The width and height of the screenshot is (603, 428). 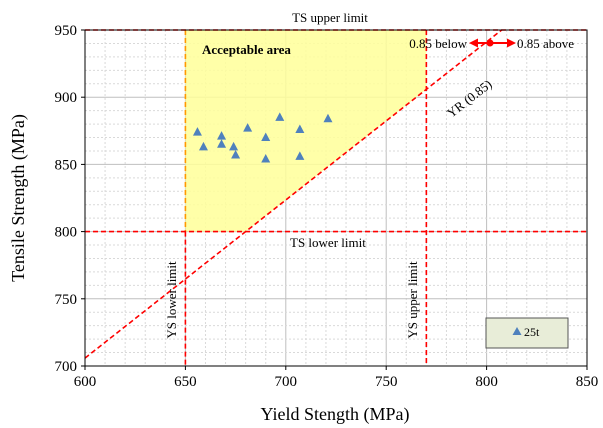 I want to click on ratio-arrow-center-dot, so click(x=490, y=43).